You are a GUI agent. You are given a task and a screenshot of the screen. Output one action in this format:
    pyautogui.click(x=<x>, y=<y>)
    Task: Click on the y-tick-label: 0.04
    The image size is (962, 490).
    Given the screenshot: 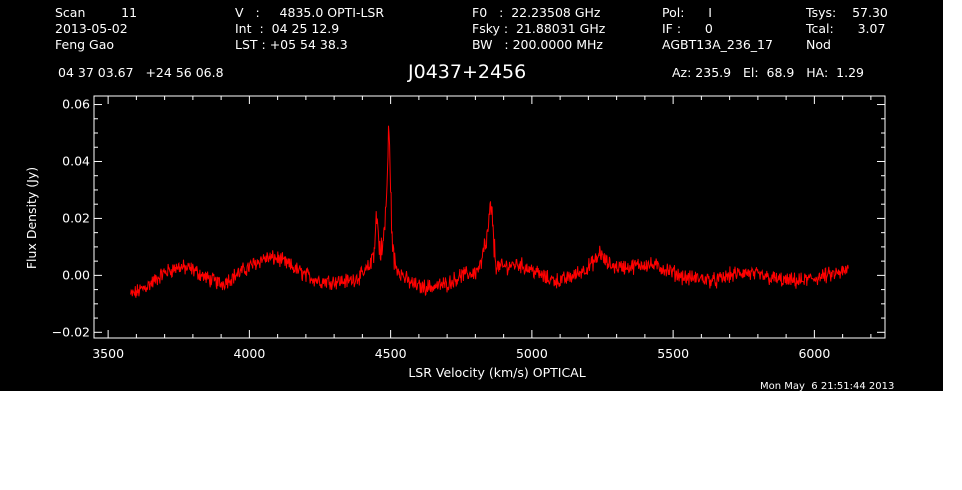 What is the action you would take?
    pyautogui.click(x=76, y=160)
    